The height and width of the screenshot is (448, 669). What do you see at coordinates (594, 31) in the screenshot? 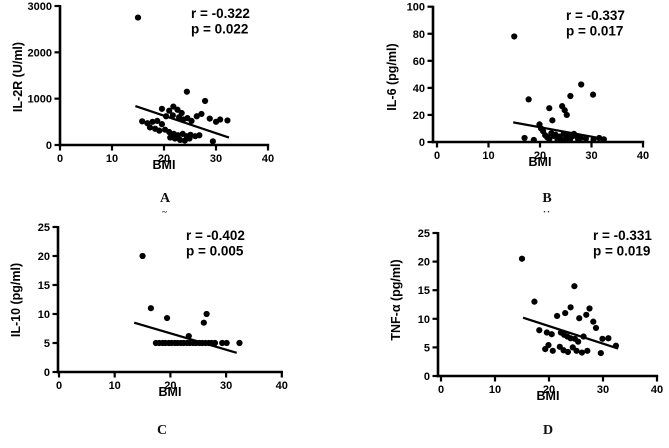
I see `p-value-text: p = 0.017` at bounding box center [594, 31].